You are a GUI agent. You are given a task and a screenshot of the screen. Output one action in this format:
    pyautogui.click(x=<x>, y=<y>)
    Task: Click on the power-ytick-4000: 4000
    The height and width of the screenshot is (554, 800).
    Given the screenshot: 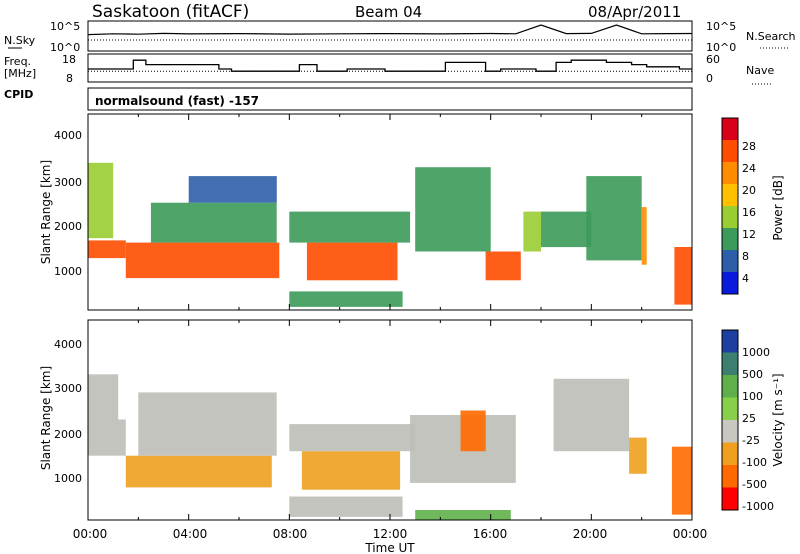 What is the action you would take?
    pyautogui.click(x=68, y=135)
    